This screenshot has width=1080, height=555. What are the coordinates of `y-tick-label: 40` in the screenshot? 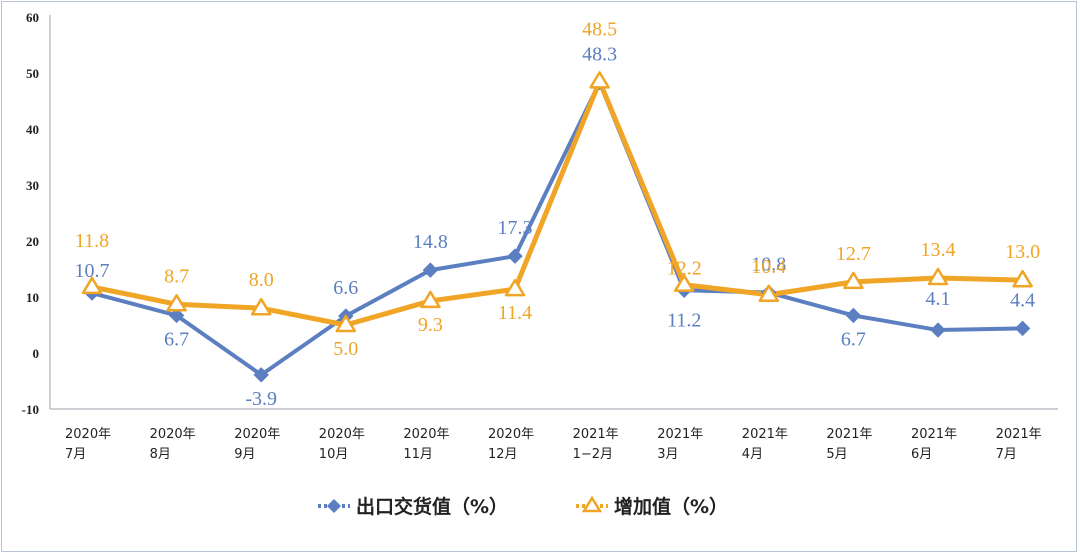 It's located at (32, 129).